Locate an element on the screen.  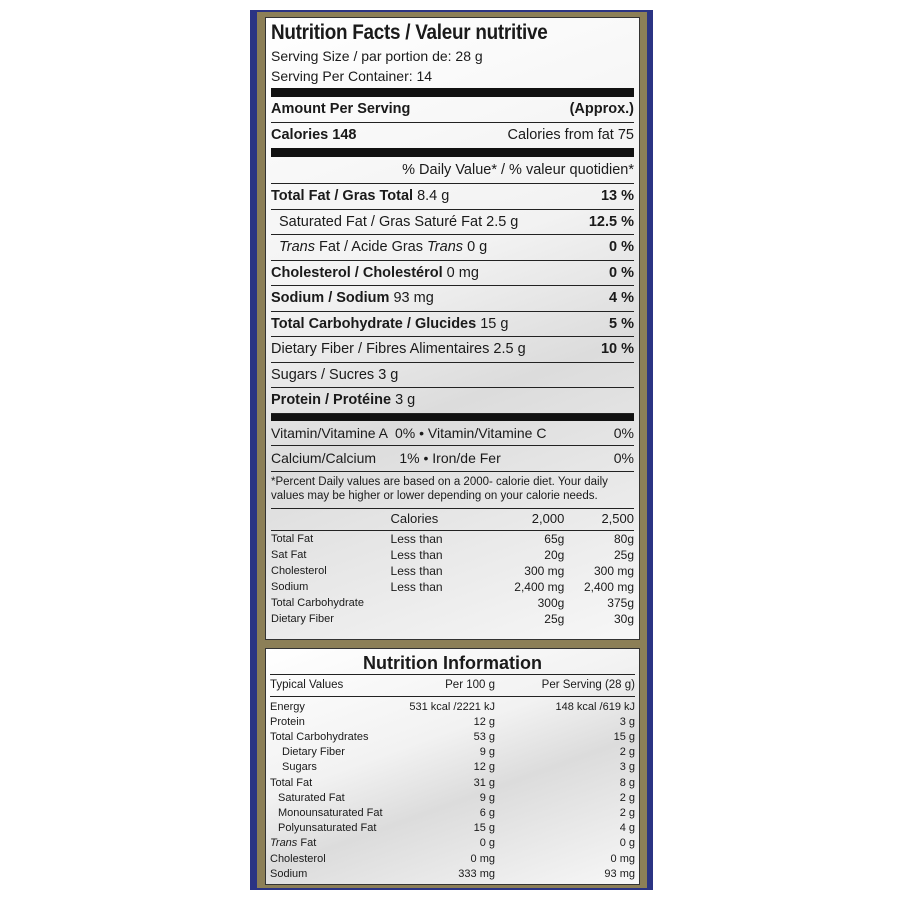
servings-per-container: Serving Per Container: 14 is located at coordinates (352, 76).